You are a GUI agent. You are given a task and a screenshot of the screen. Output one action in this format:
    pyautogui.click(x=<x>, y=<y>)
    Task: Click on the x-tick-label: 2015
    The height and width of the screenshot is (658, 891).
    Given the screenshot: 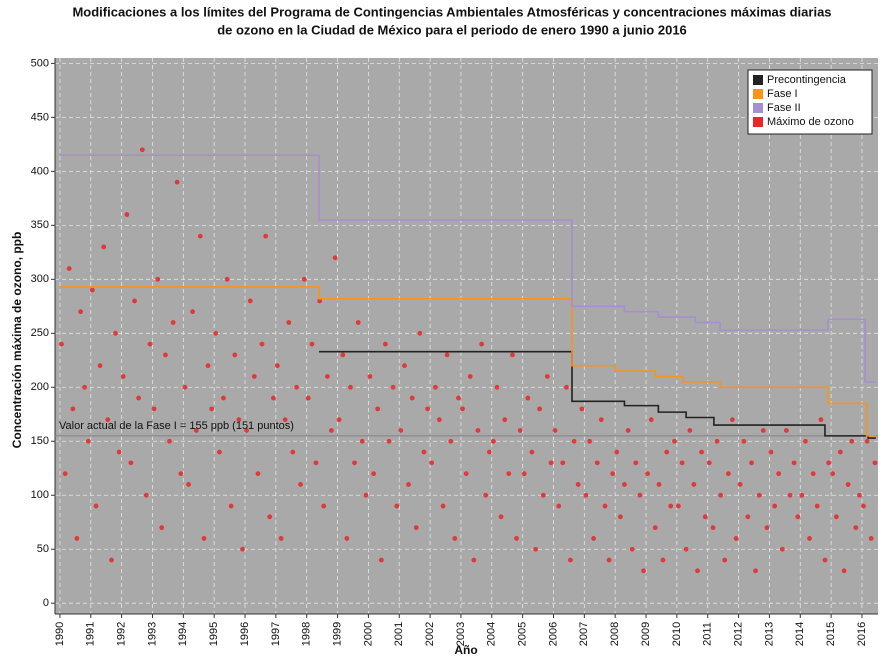 What is the action you would take?
    pyautogui.click(x=831, y=634)
    